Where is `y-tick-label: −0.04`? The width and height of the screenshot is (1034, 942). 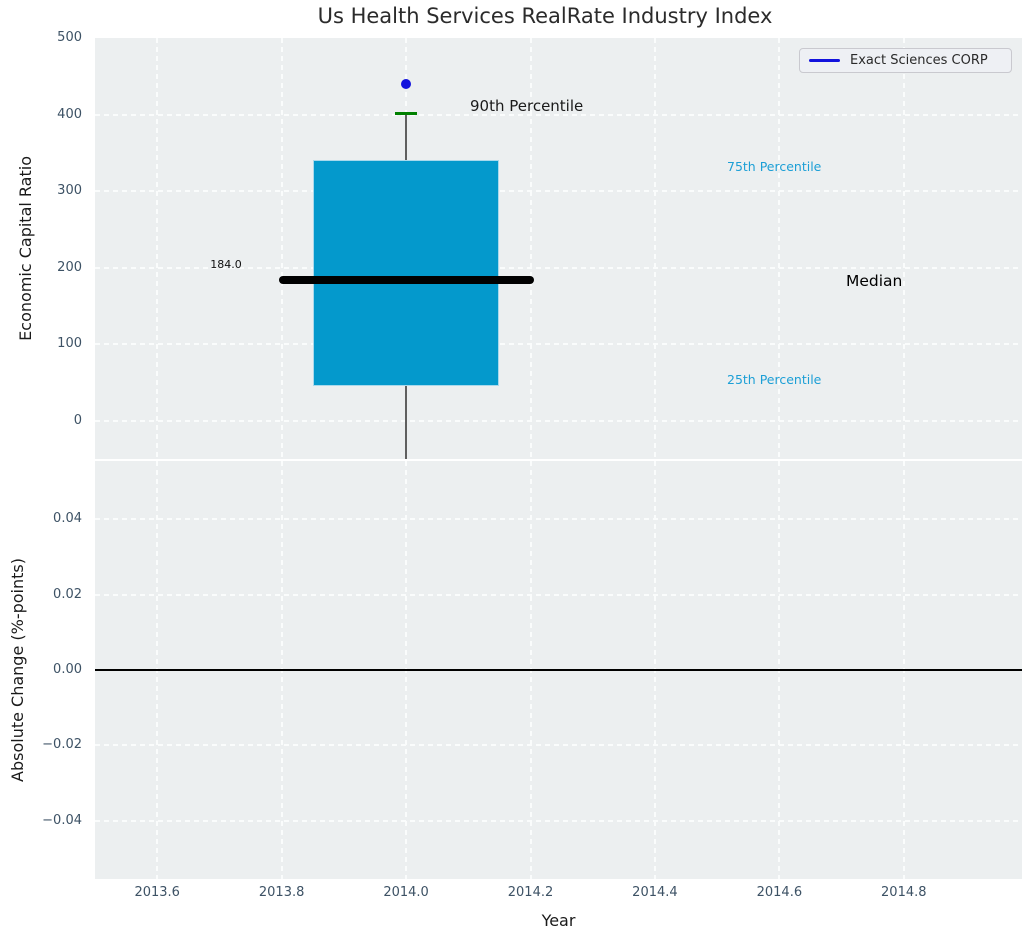
y-tick-label: −0.04 is located at coordinates (62, 820).